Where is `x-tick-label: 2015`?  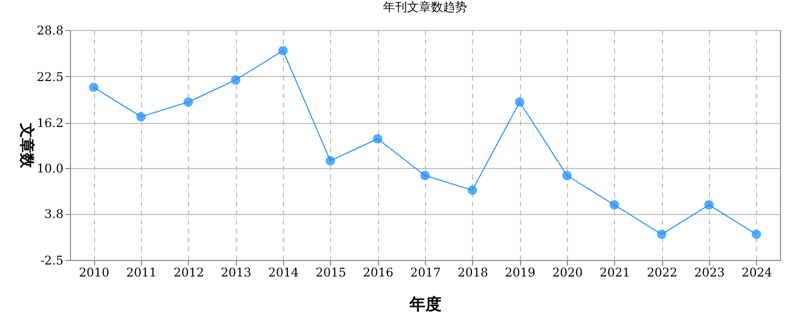
x-tick-label: 2015 is located at coordinates (331, 273).